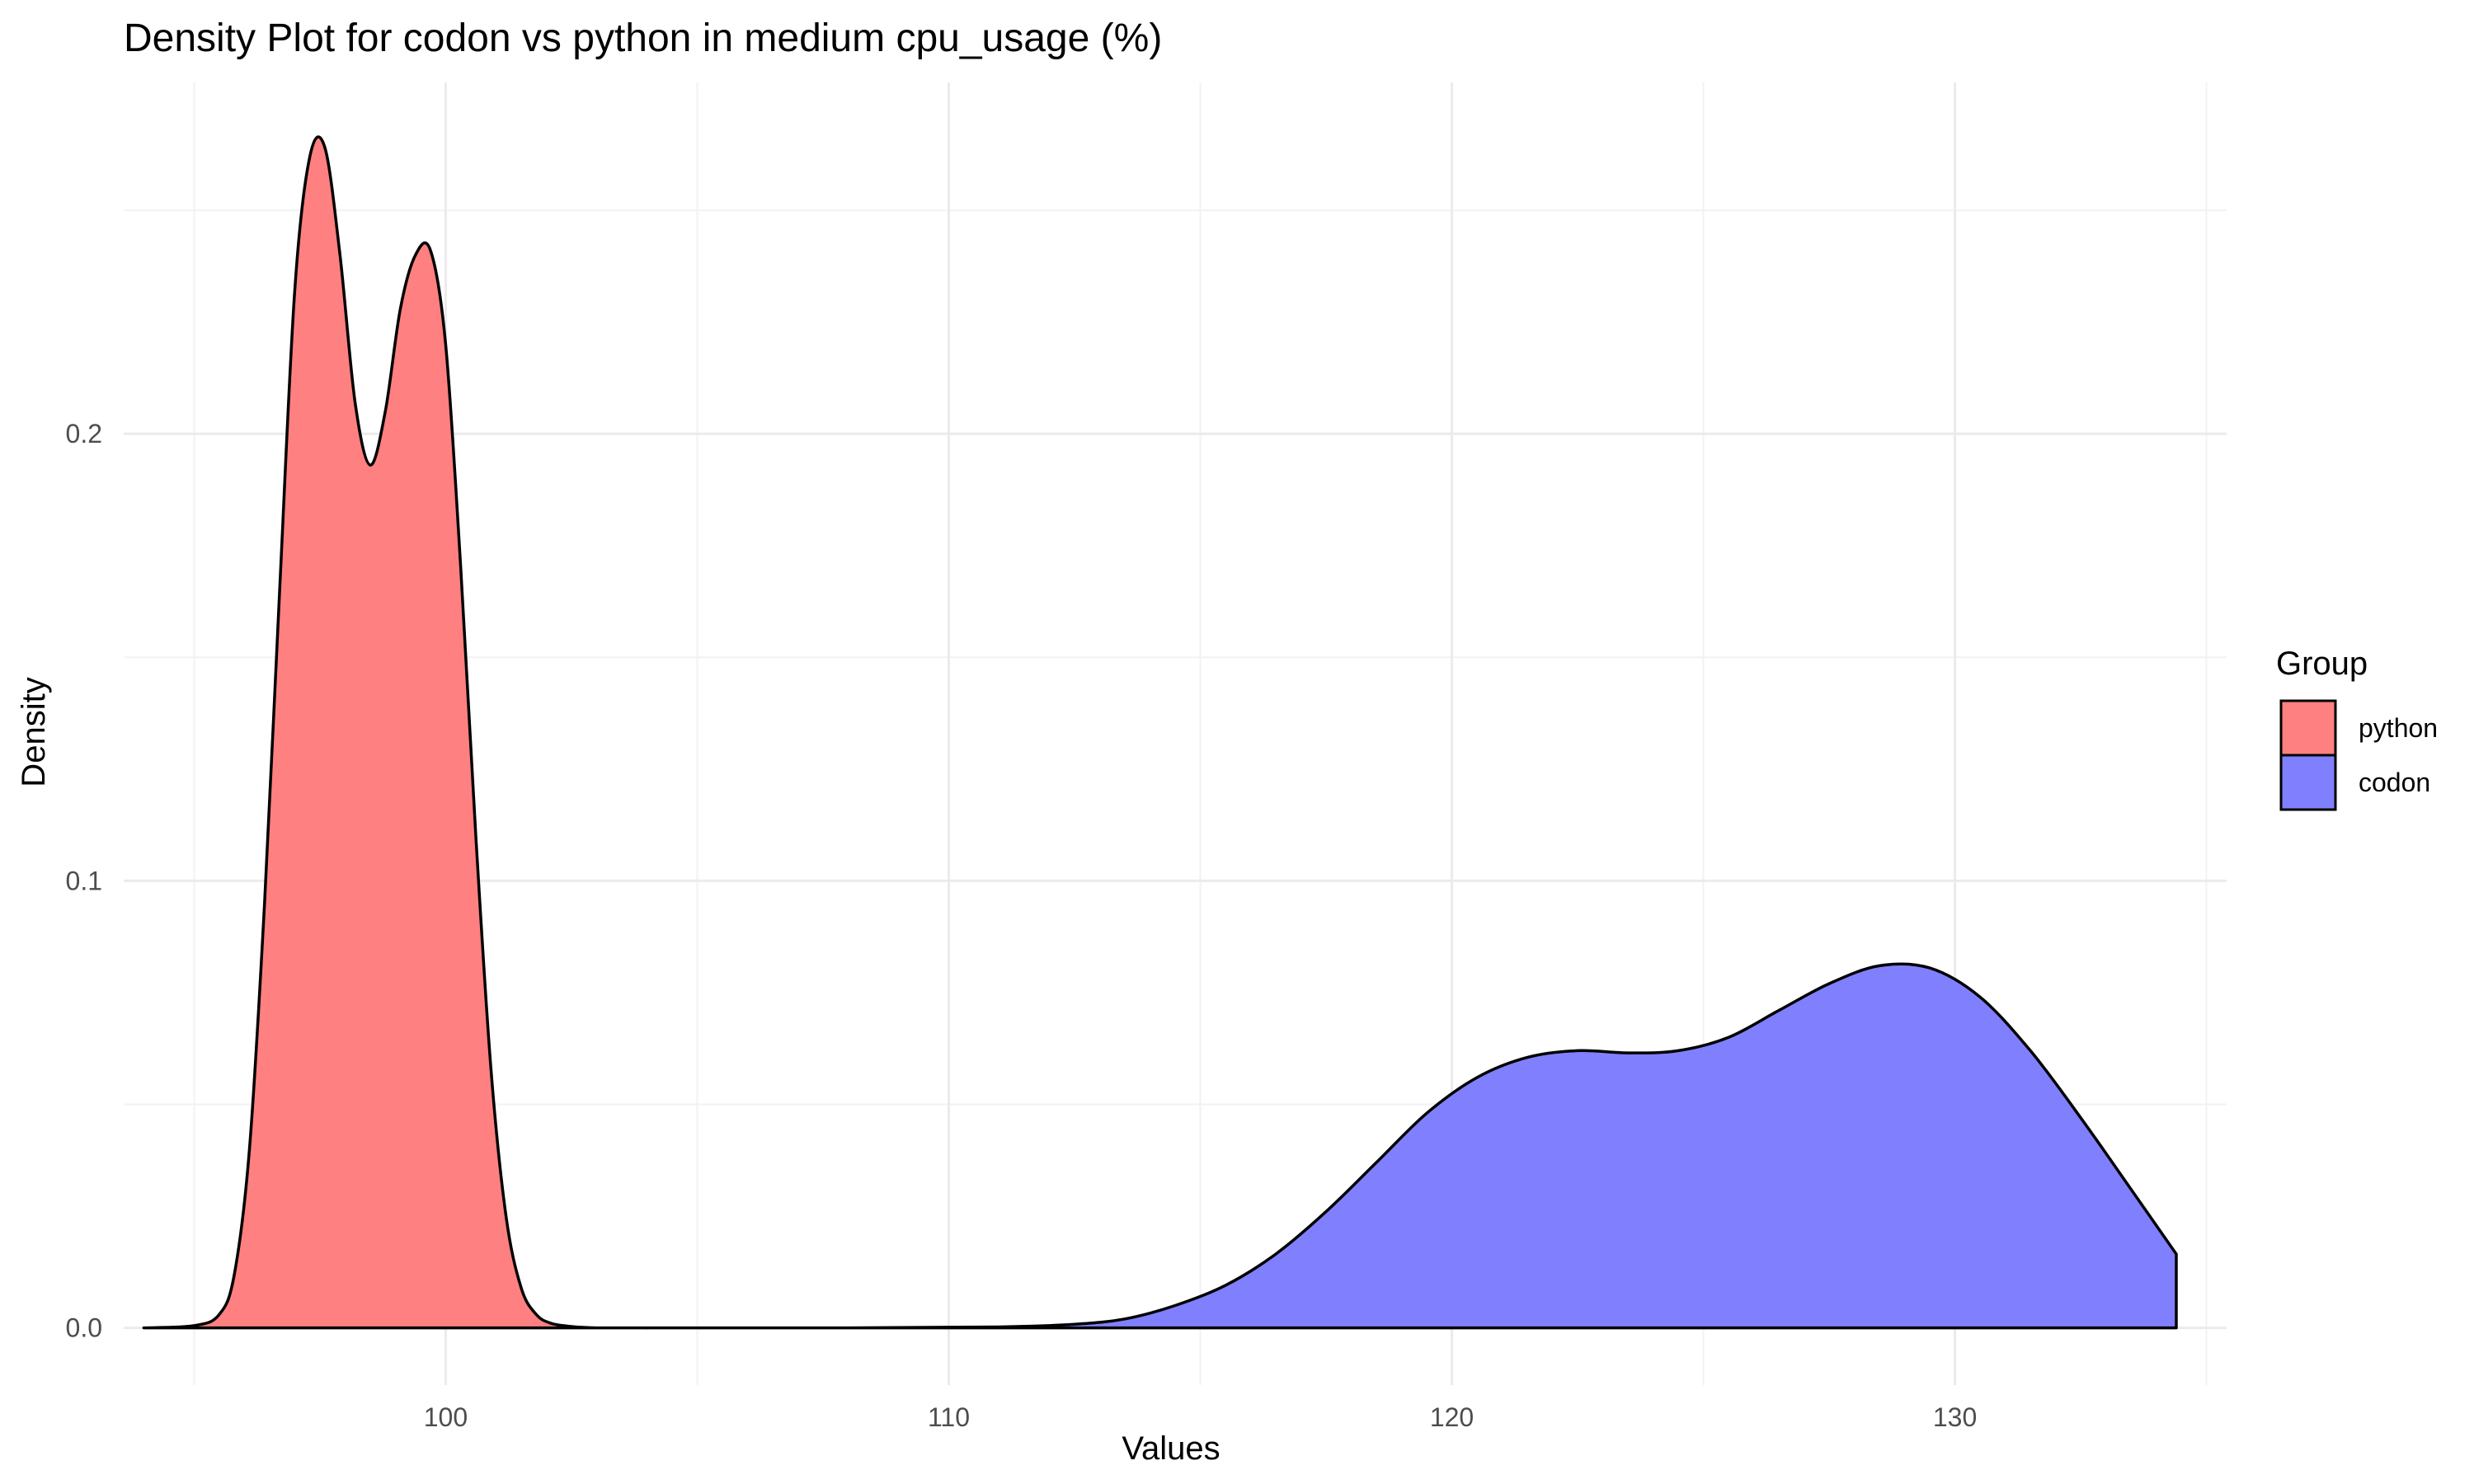  What do you see at coordinates (2358, 755) in the screenshot?
I see `legend-entries: python codon` at bounding box center [2358, 755].